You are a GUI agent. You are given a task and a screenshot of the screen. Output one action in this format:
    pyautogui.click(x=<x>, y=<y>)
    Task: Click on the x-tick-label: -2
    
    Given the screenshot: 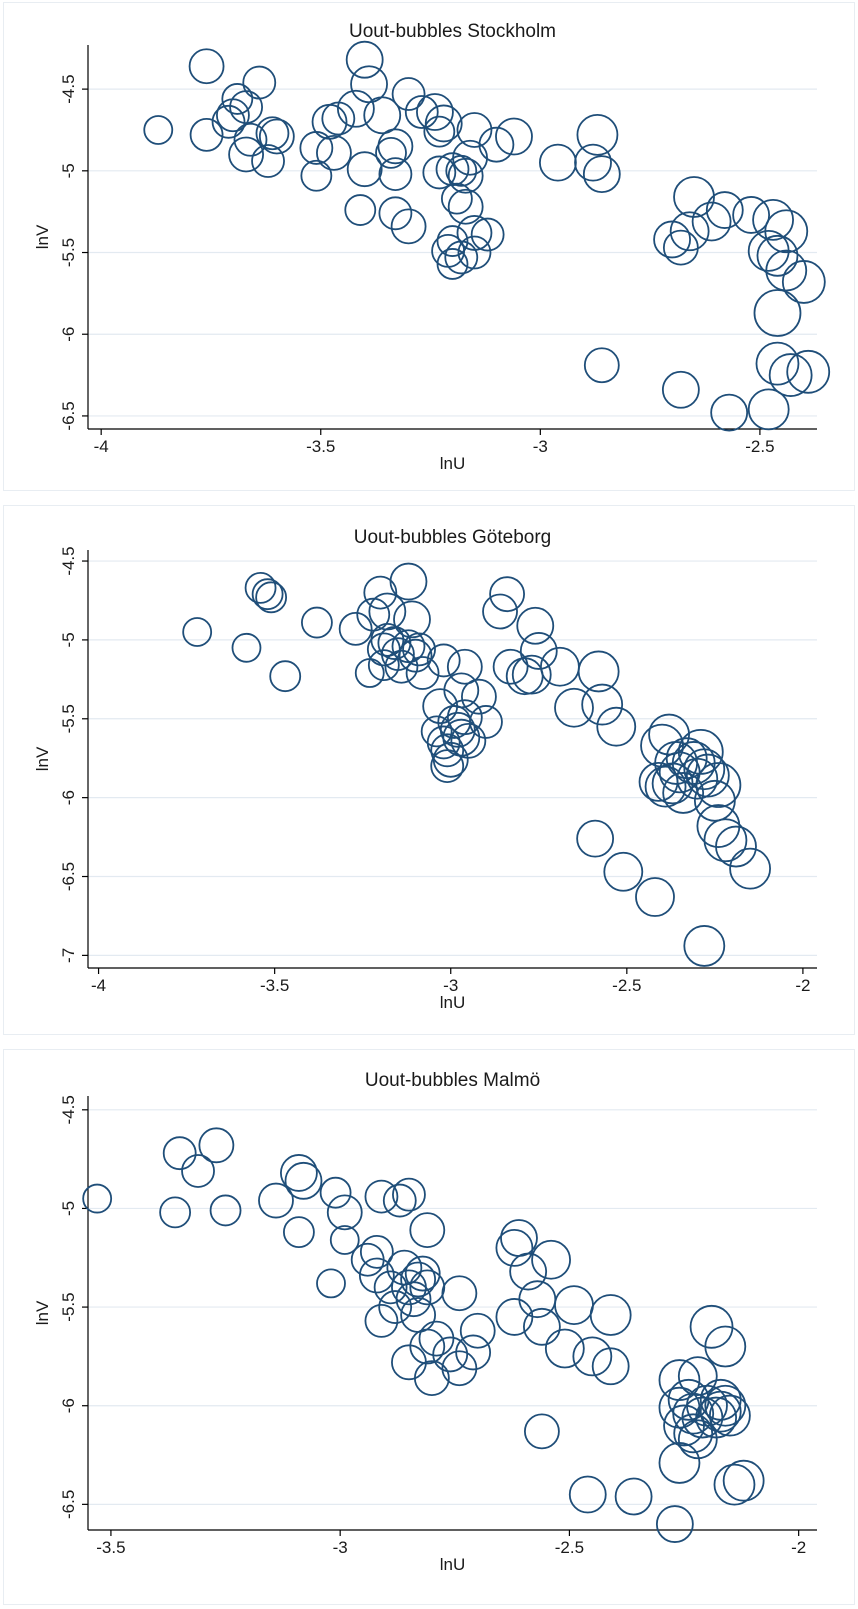 What is the action you would take?
    pyautogui.click(x=798, y=1547)
    